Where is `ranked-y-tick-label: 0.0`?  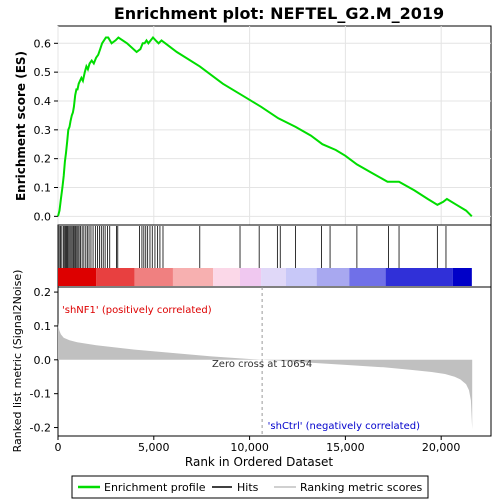
ranked-y-tick-label: 0.0 is located at coordinates (43, 360).